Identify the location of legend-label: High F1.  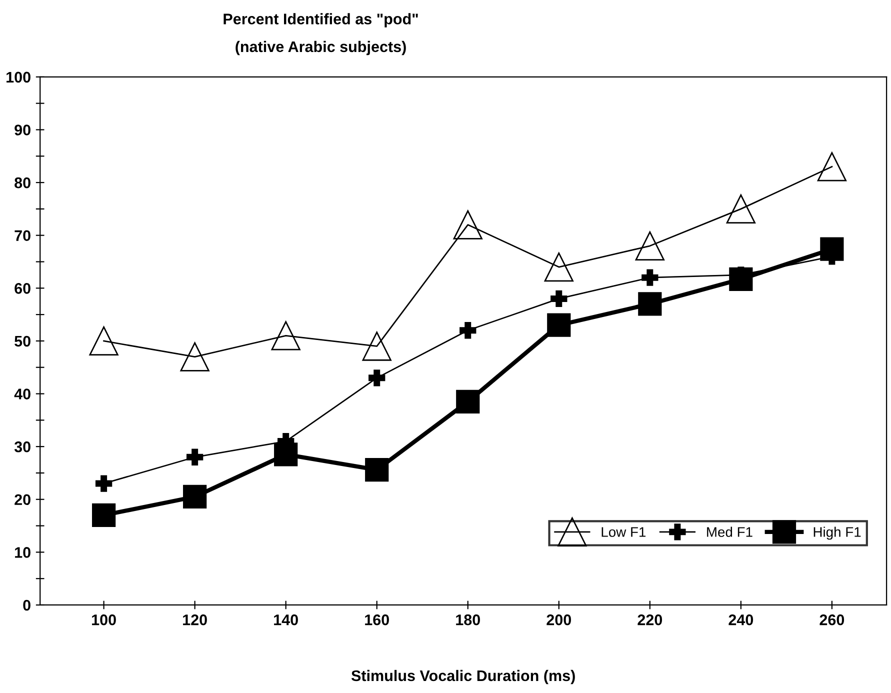
(837, 533).